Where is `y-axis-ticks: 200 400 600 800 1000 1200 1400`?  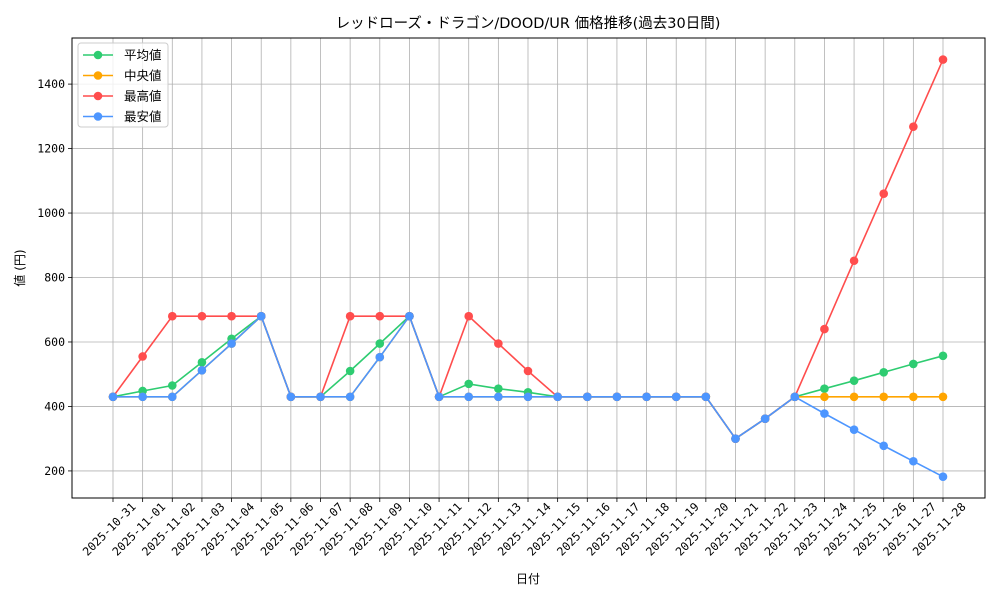 y-axis-ticks: 200 400 600 800 1000 1200 1400 is located at coordinates (54, 277).